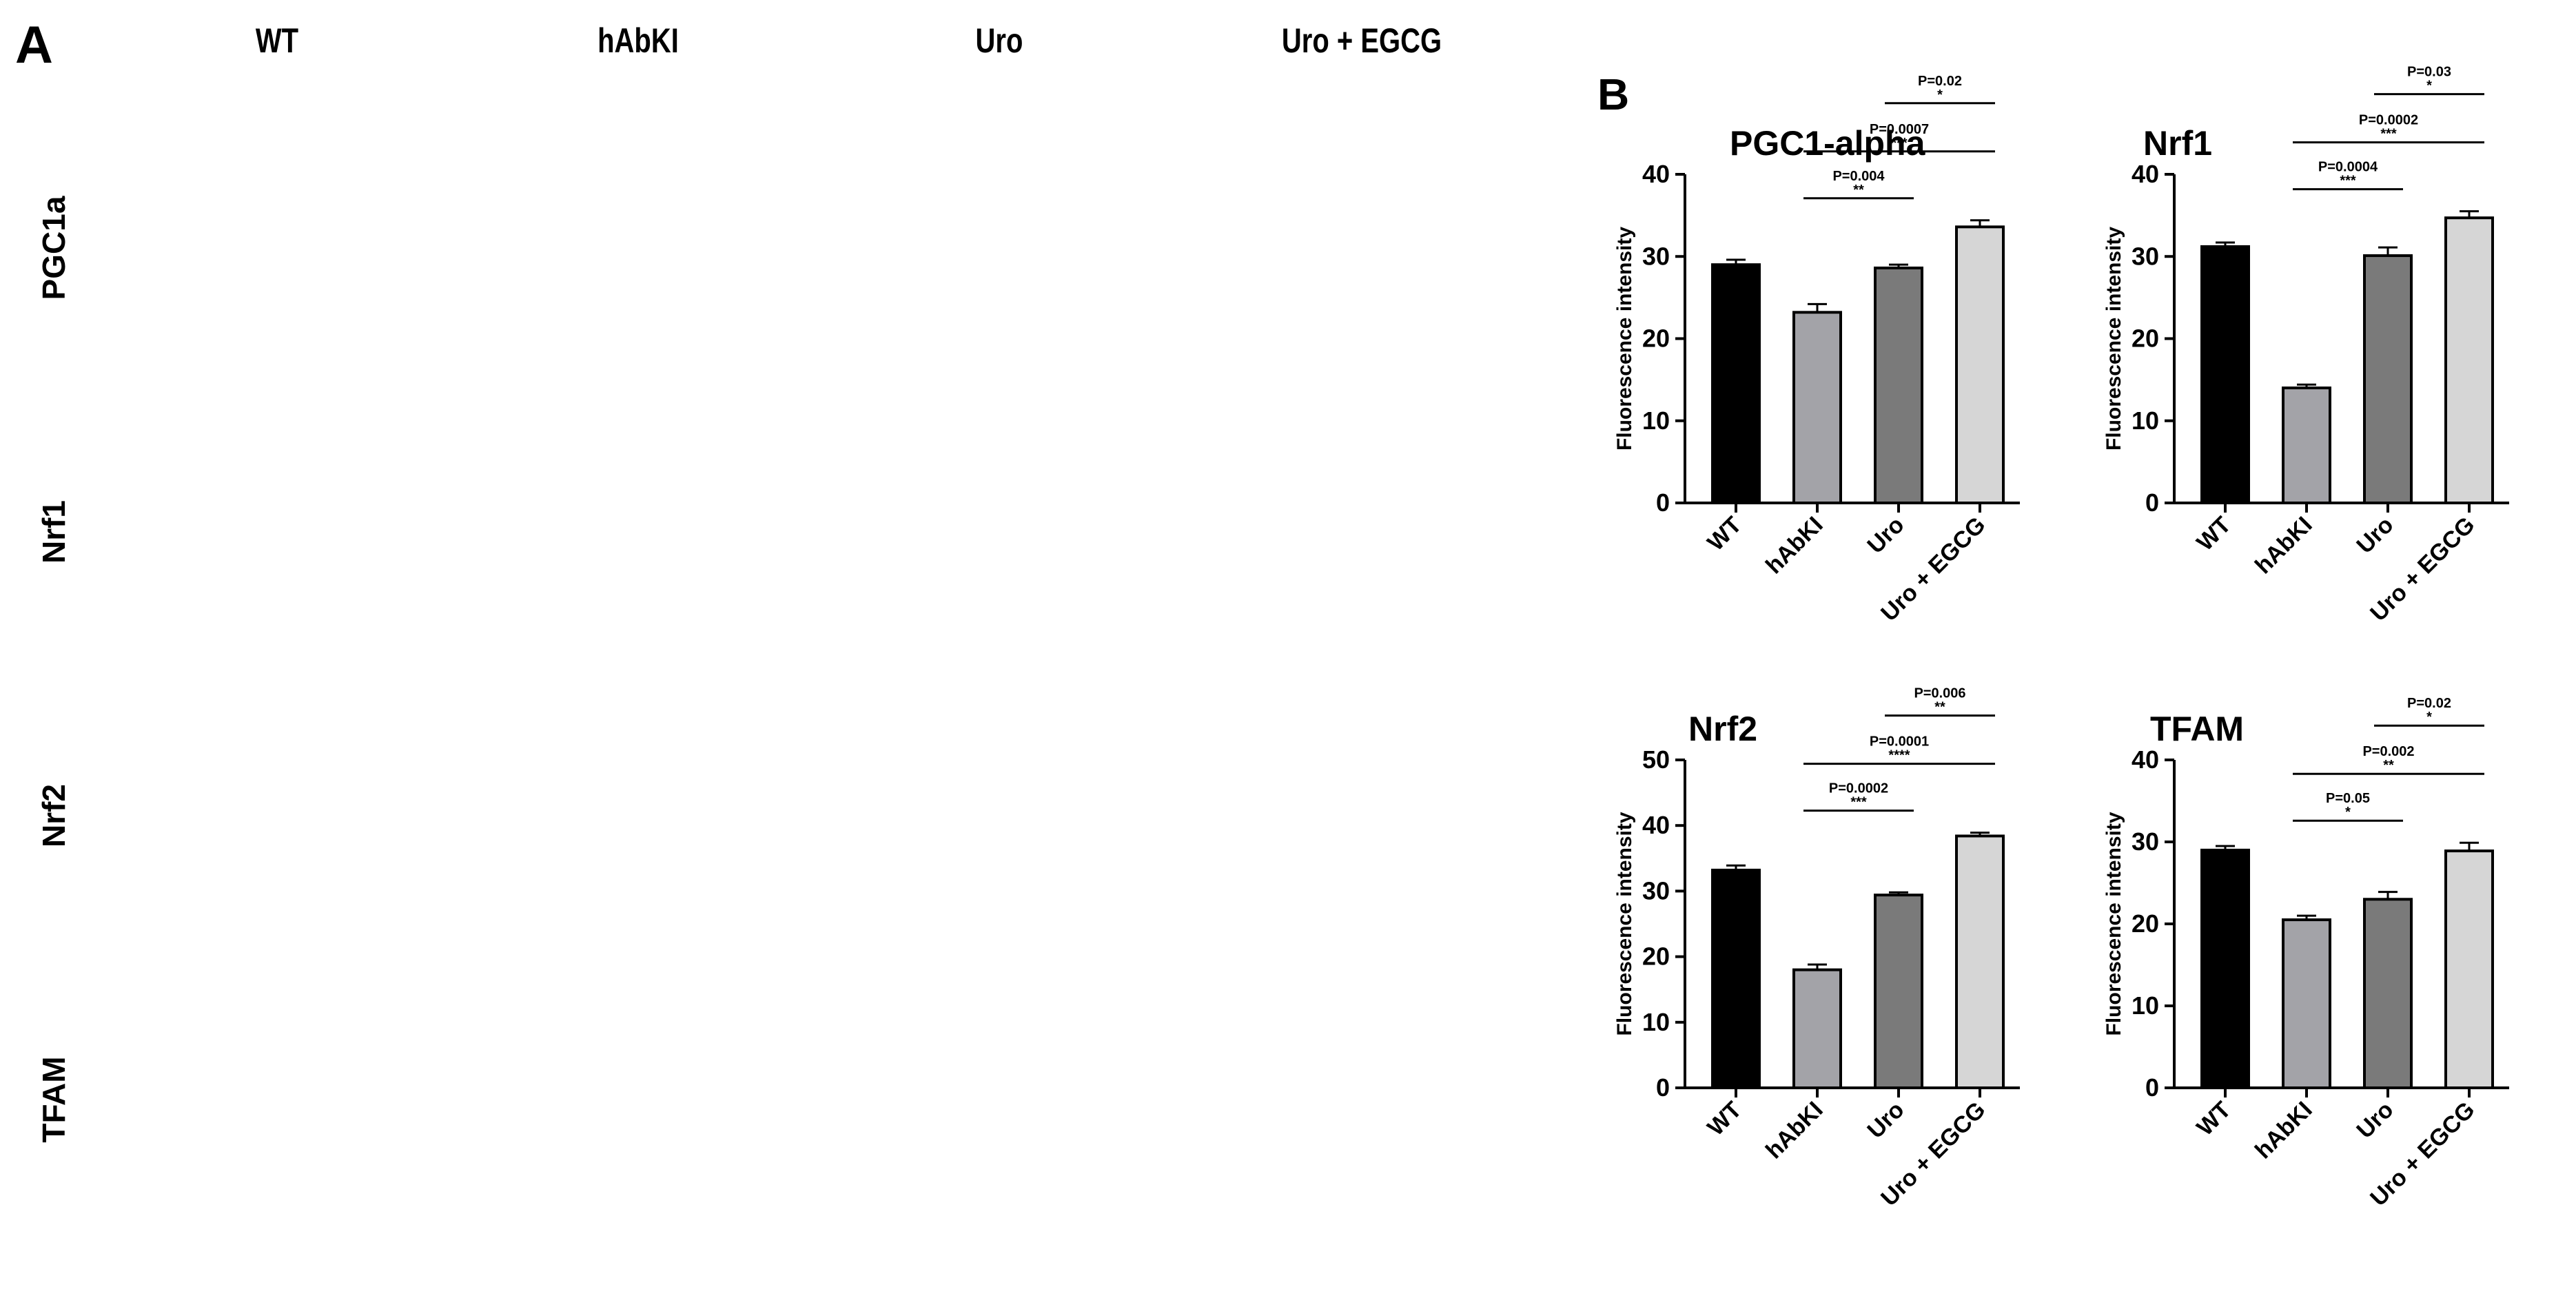  I want to click on nrf2-stars: ***, so click(1858, 803).